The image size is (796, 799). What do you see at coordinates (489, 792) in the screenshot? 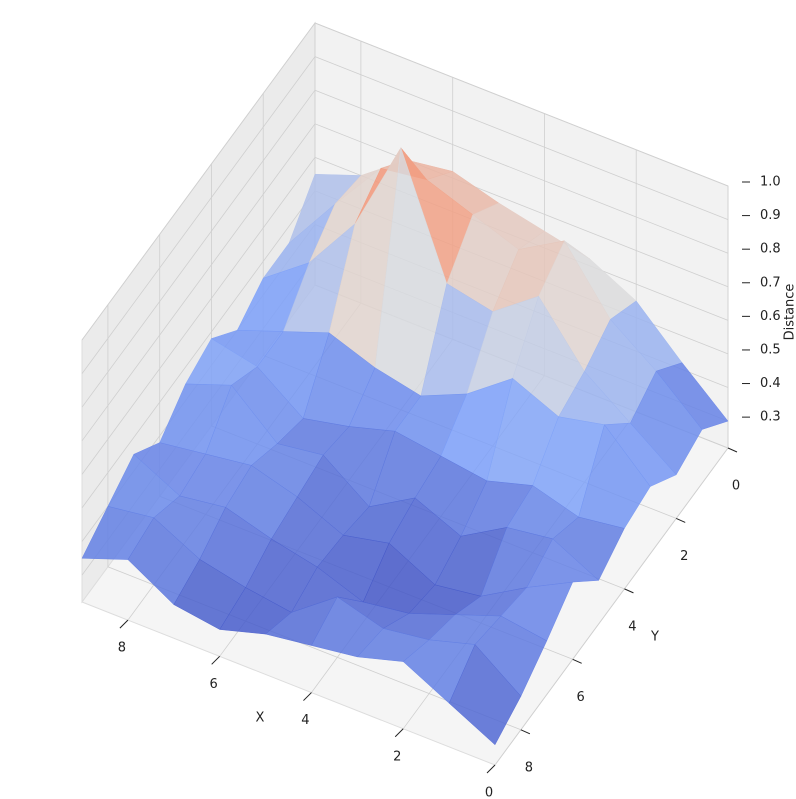
I see `x-tick-label: 0` at bounding box center [489, 792].